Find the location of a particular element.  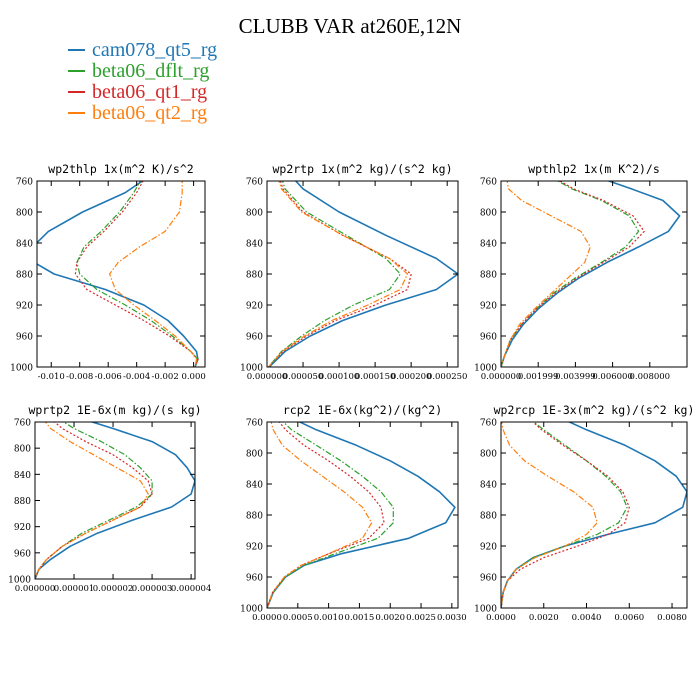

figure-title: CLUBB VAR at260E,12N is located at coordinates (350, 26).